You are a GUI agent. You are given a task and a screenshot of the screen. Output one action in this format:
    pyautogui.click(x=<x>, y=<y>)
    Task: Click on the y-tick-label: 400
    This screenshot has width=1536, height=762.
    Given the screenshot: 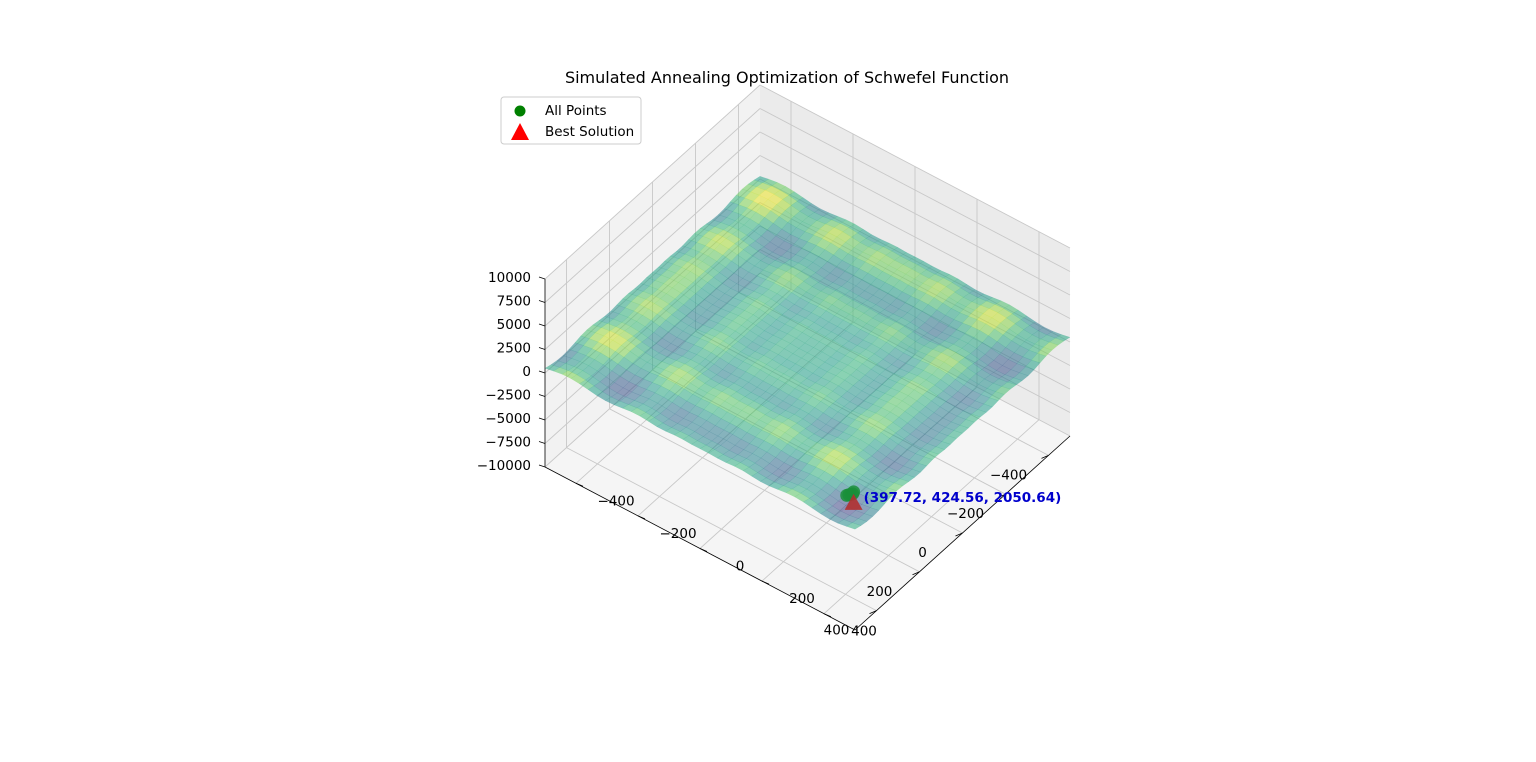 What is the action you would take?
    pyautogui.click(x=864, y=632)
    